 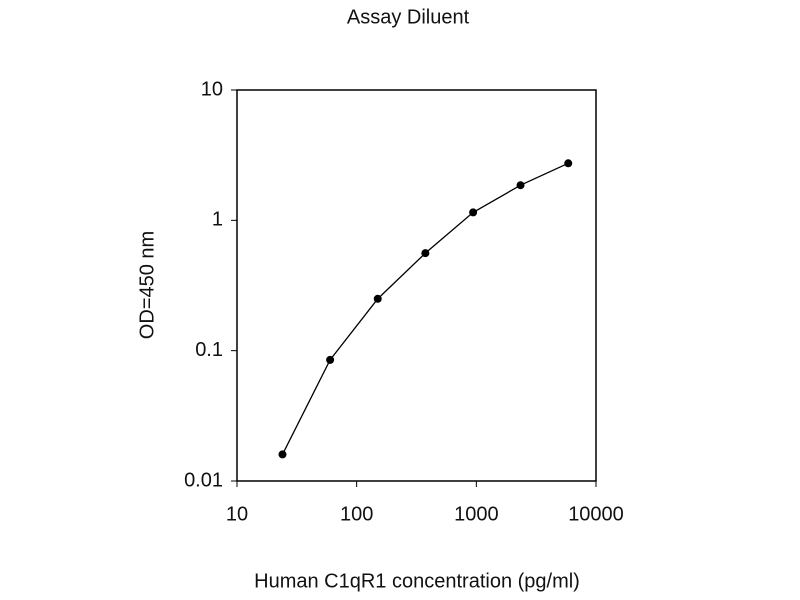 What do you see at coordinates (356, 514) in the screenshot?
I see `x-tick-label: 100` at bounding box center [356, 514].